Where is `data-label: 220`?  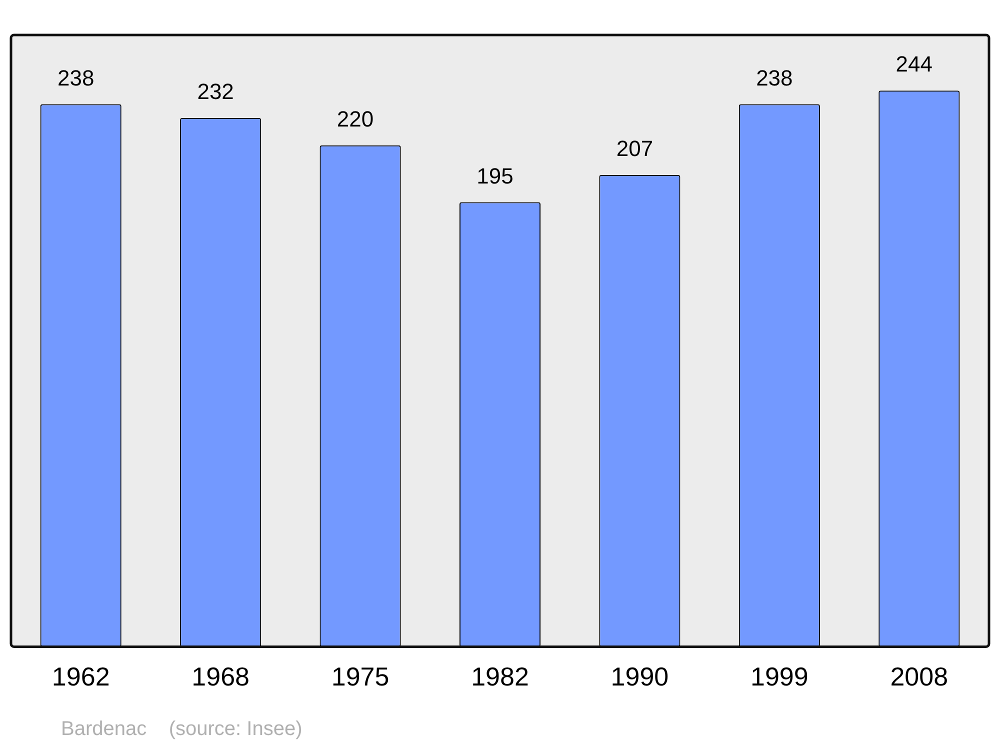 data-label: 220 is located at coordinates (355, 119).